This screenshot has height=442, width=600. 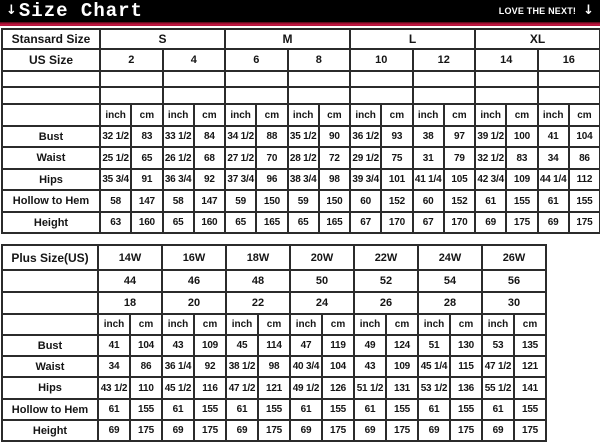 What do you see at coordinates (491, 158) in the screenshot?
I see `measurement-value-cell: 32 1/2` at bounding box center [491, 158].